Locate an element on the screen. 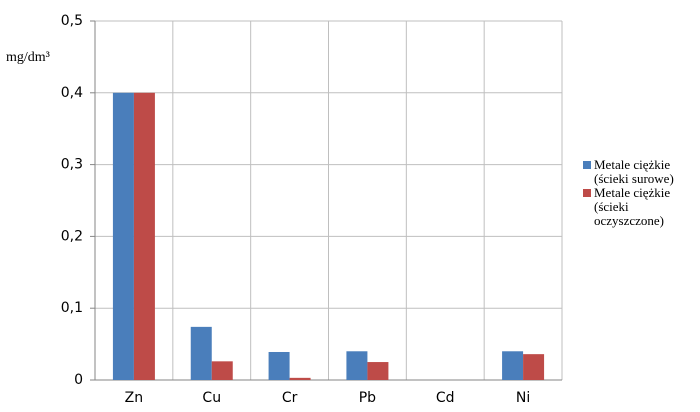 The image size is (700, 412). y-axis-label: mg/dm³ is located at coordinates (28, 57).